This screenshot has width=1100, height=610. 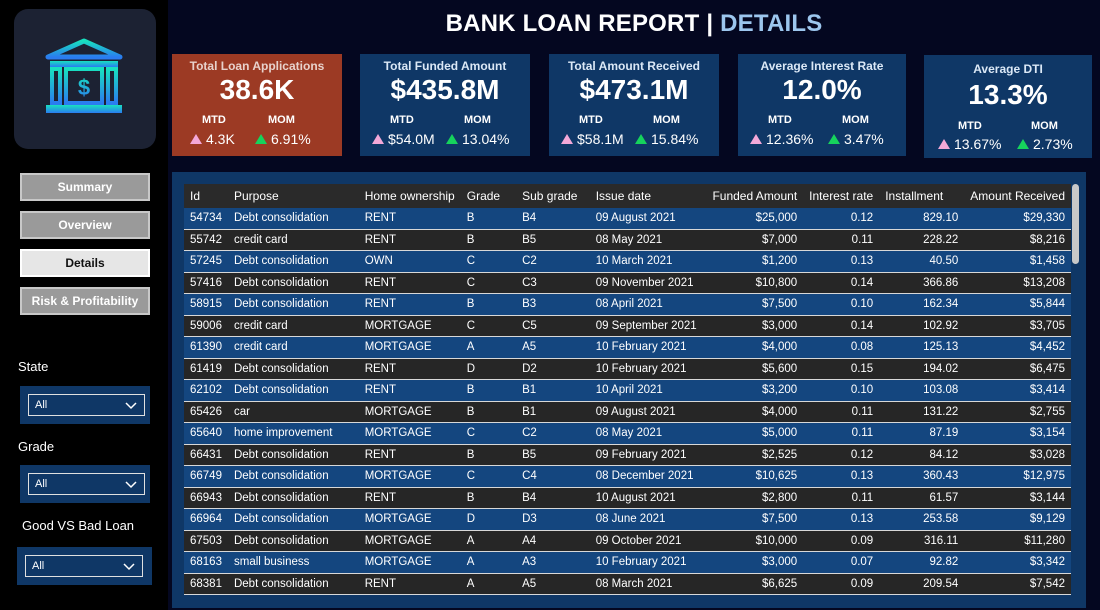 What do you see at coordinates (257, 66) in the screenshot?
I see `kpi-title: Total Loan Applications` at bounding box center [257, 66].